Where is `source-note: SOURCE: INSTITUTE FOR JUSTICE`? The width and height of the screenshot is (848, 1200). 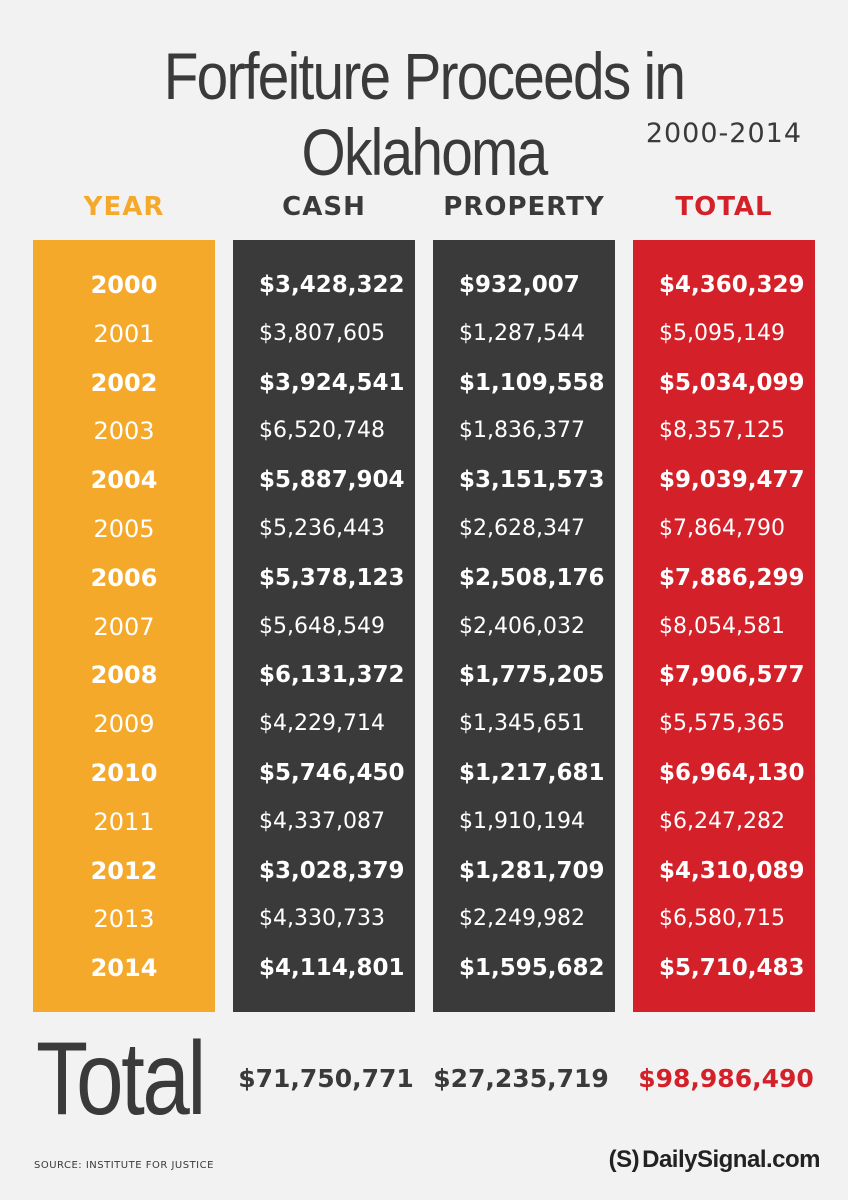
source-note: SOURCE: INSTITUTE FOR JUSTICE is located at coordinates (124, 1165).